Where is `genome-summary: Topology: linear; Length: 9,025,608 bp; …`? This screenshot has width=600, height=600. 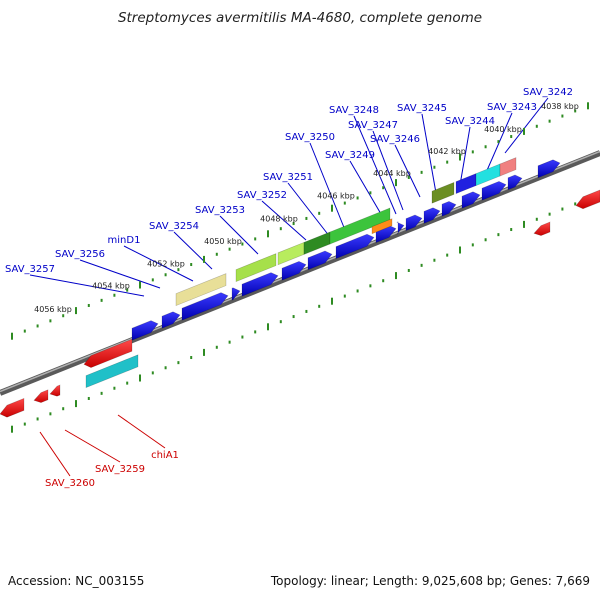
genome-summary: Topology: linear; Length: 9,025,608 bp; … is located at coordinates (430, 581).